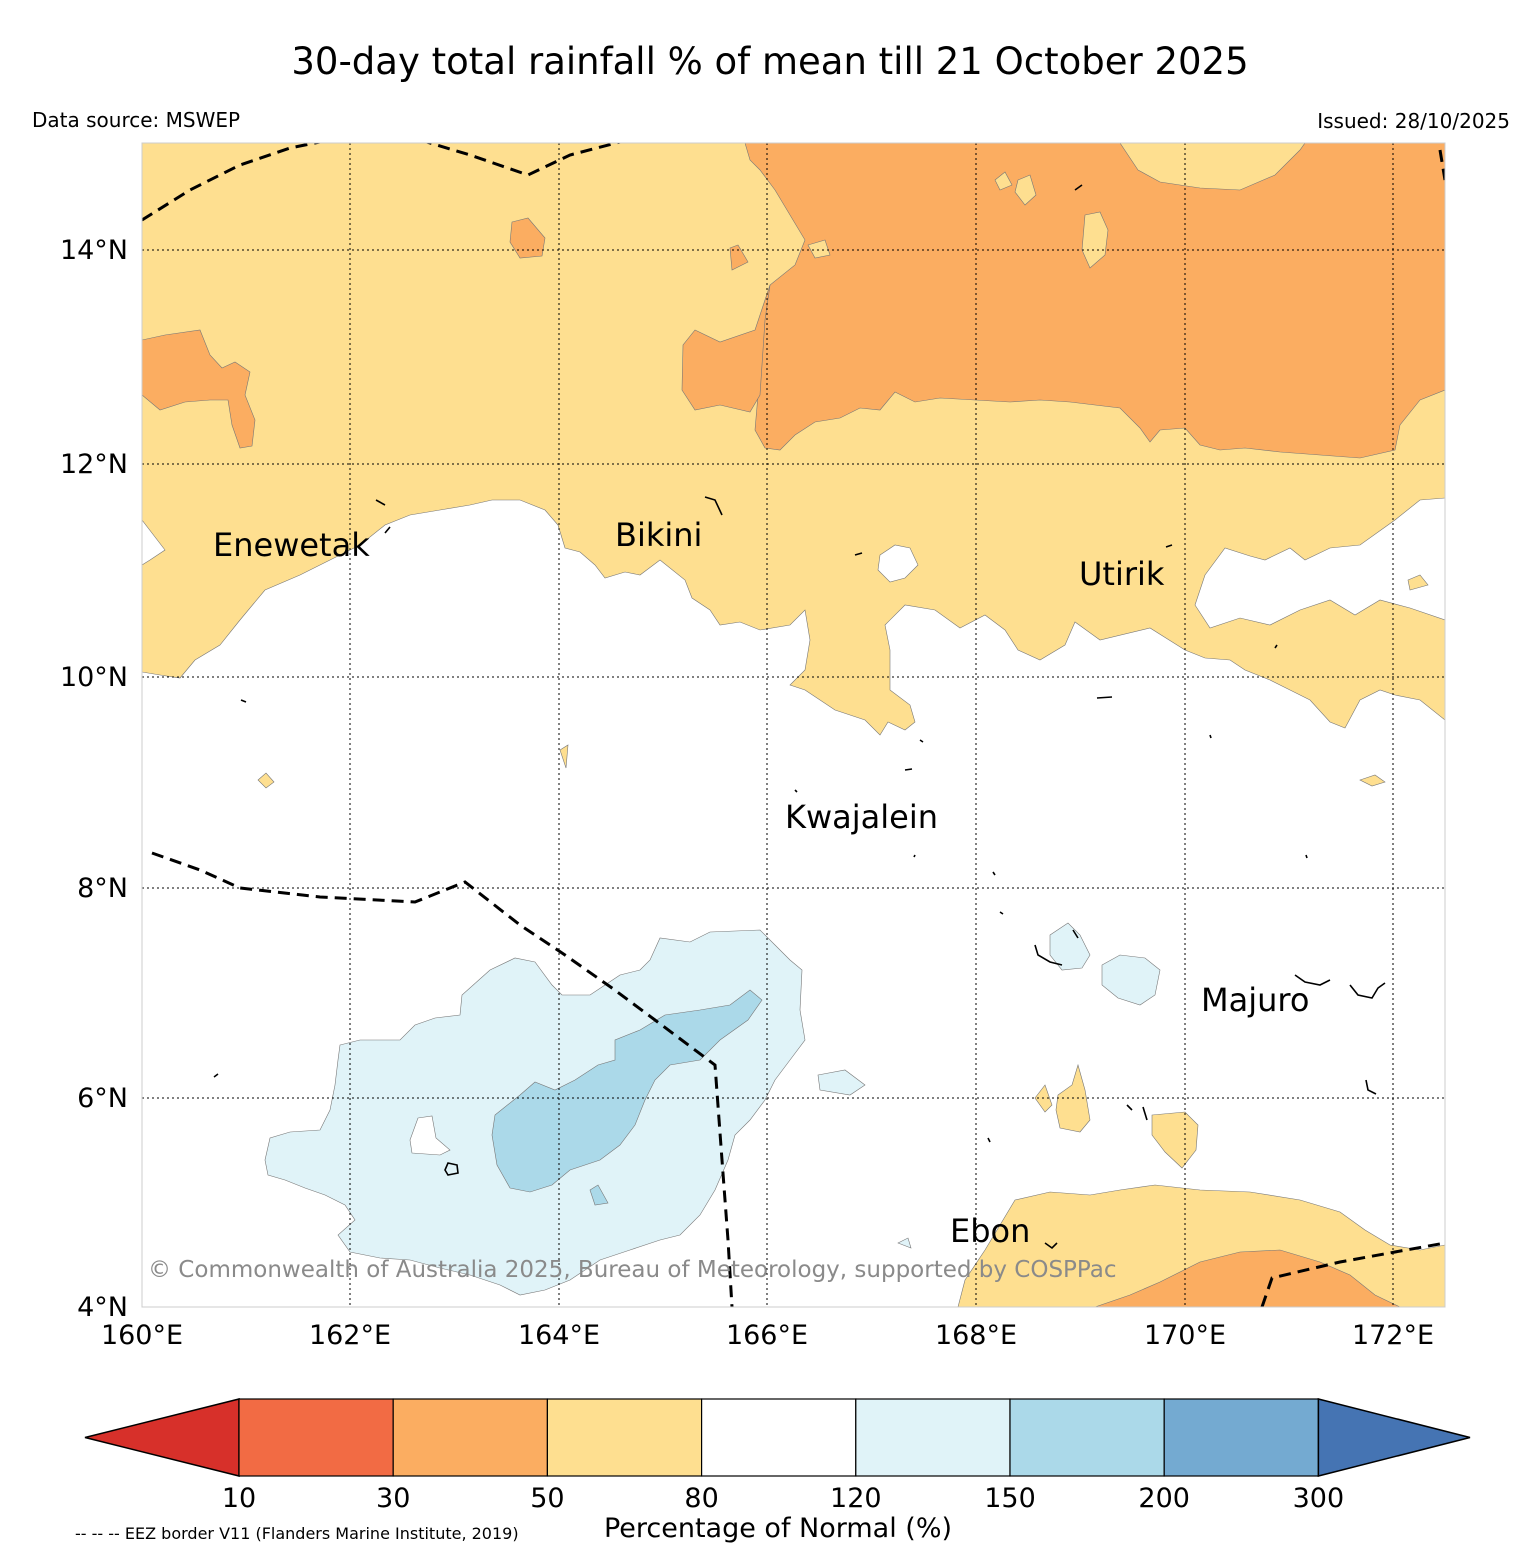 The height and width of the screenshot is (1563, 1540). What do you see at coordinates (102, 1307) in the screenshot?
I see `lat-tick-4n: 4°N` at bounding box center [102, 1307].